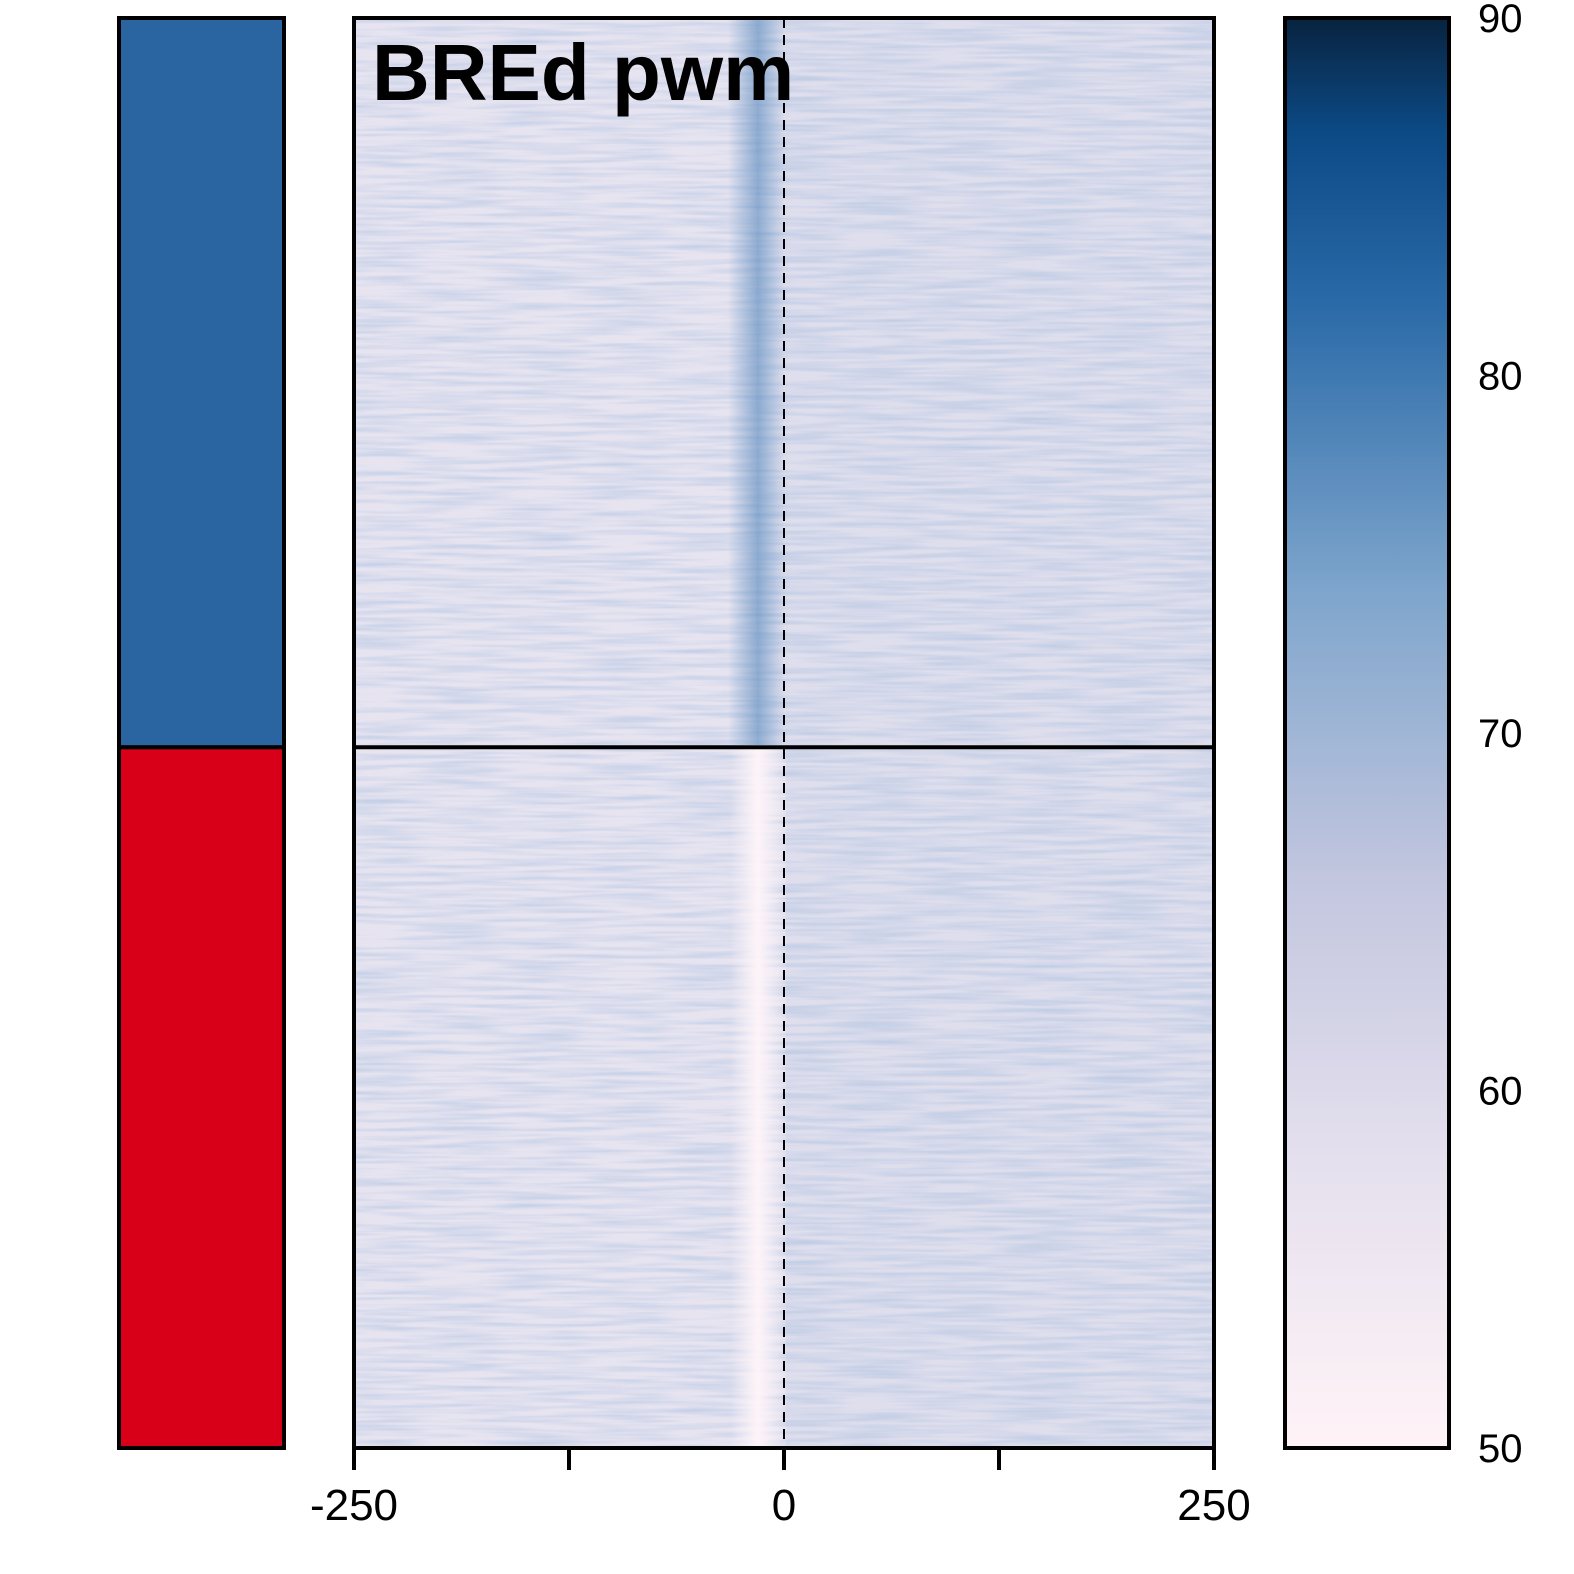 Image resolution: width=1574 pixels, height=1574 pixels. Describe the element at coordinates (1500, 20) in the screenshot. I see `colorbar-tick-label: 90` at that location.